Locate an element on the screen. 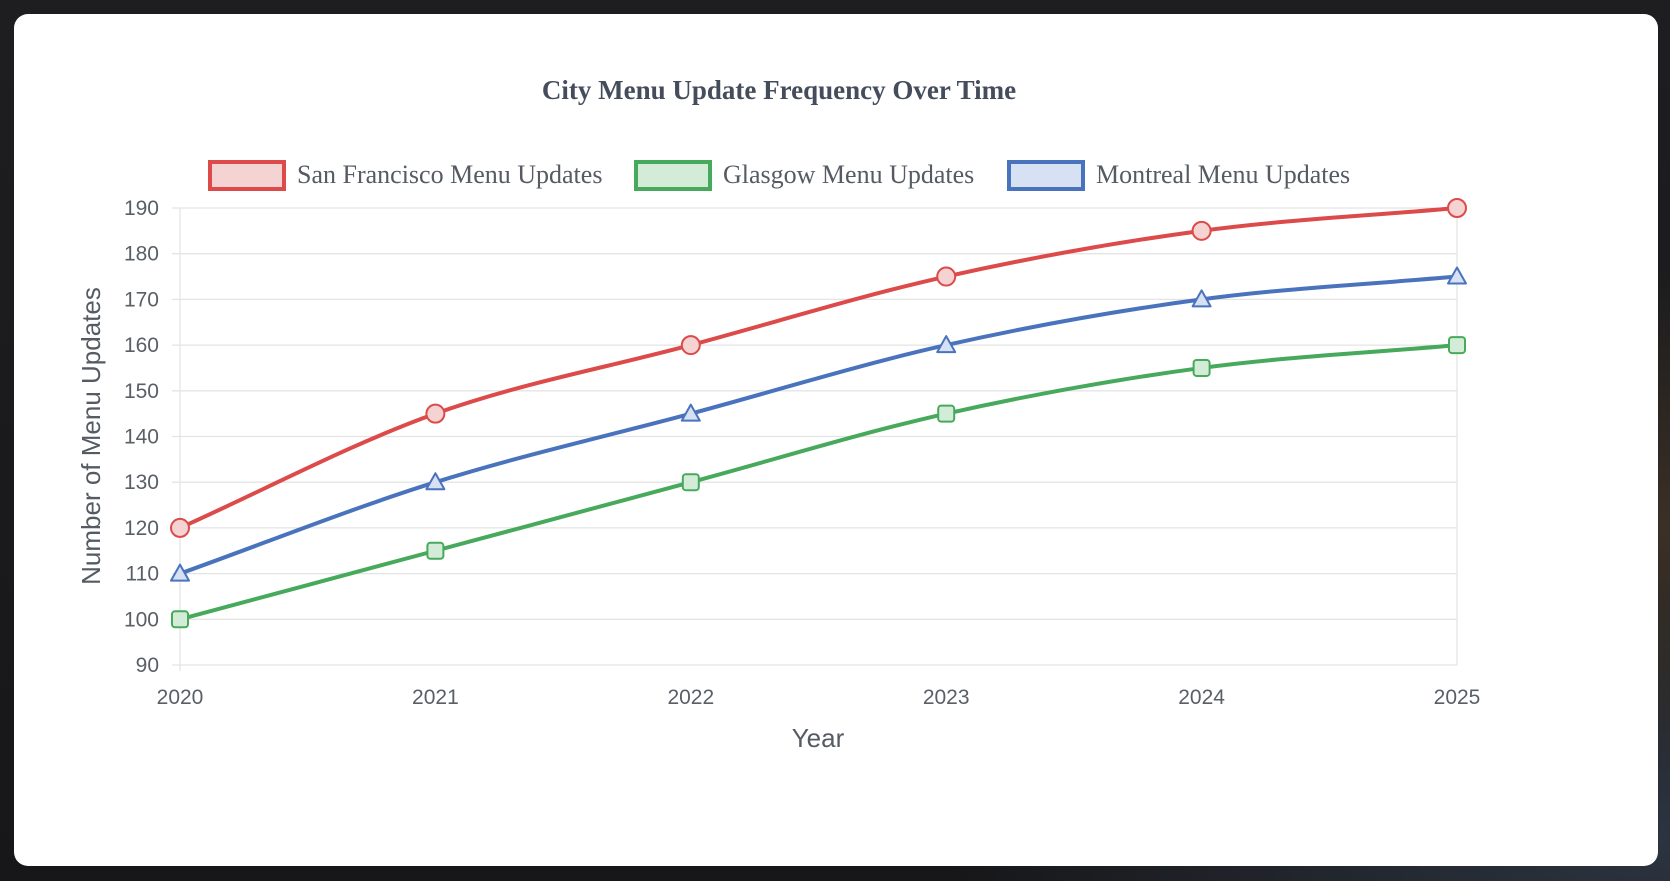 This screenshot has height=881, width=1670. y-tick-label-130: 130 is located at coordinates (141, 482).